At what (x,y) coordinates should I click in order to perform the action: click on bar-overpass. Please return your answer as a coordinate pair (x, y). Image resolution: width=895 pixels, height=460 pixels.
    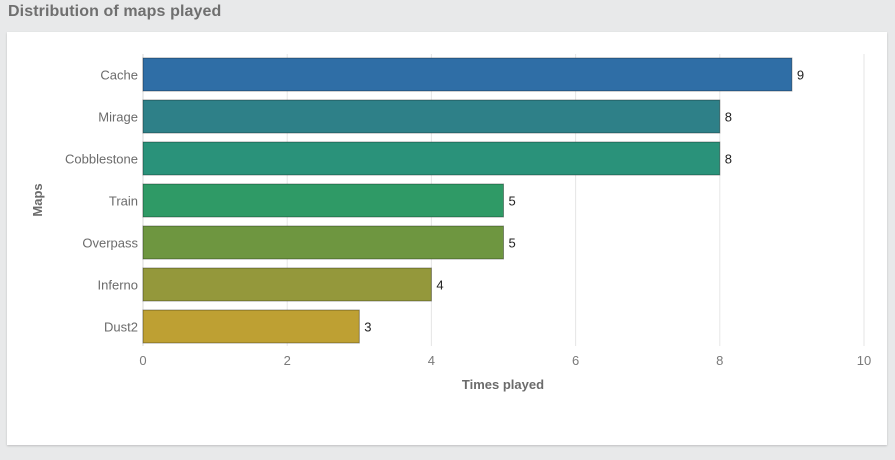
    Looking at the image, I should click on (323, 242).